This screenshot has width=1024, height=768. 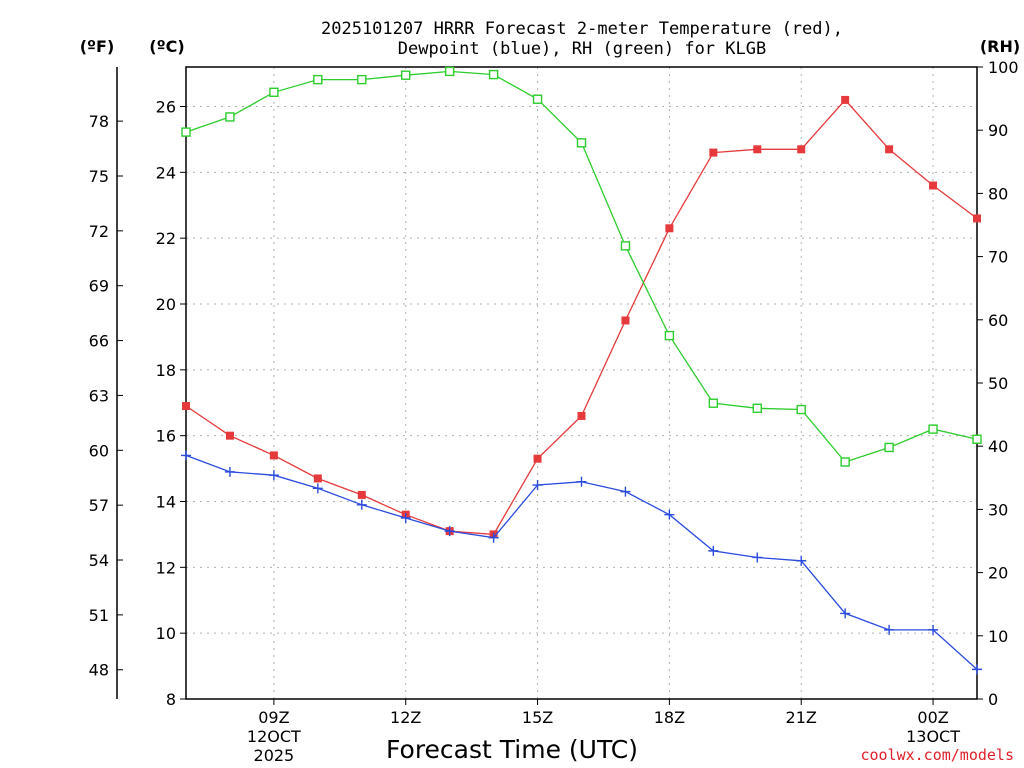 What do you see at coordinates (166, 370) in the screenshot?
I see `celsius-tick-label: 18` at bounding box center [166, 370].